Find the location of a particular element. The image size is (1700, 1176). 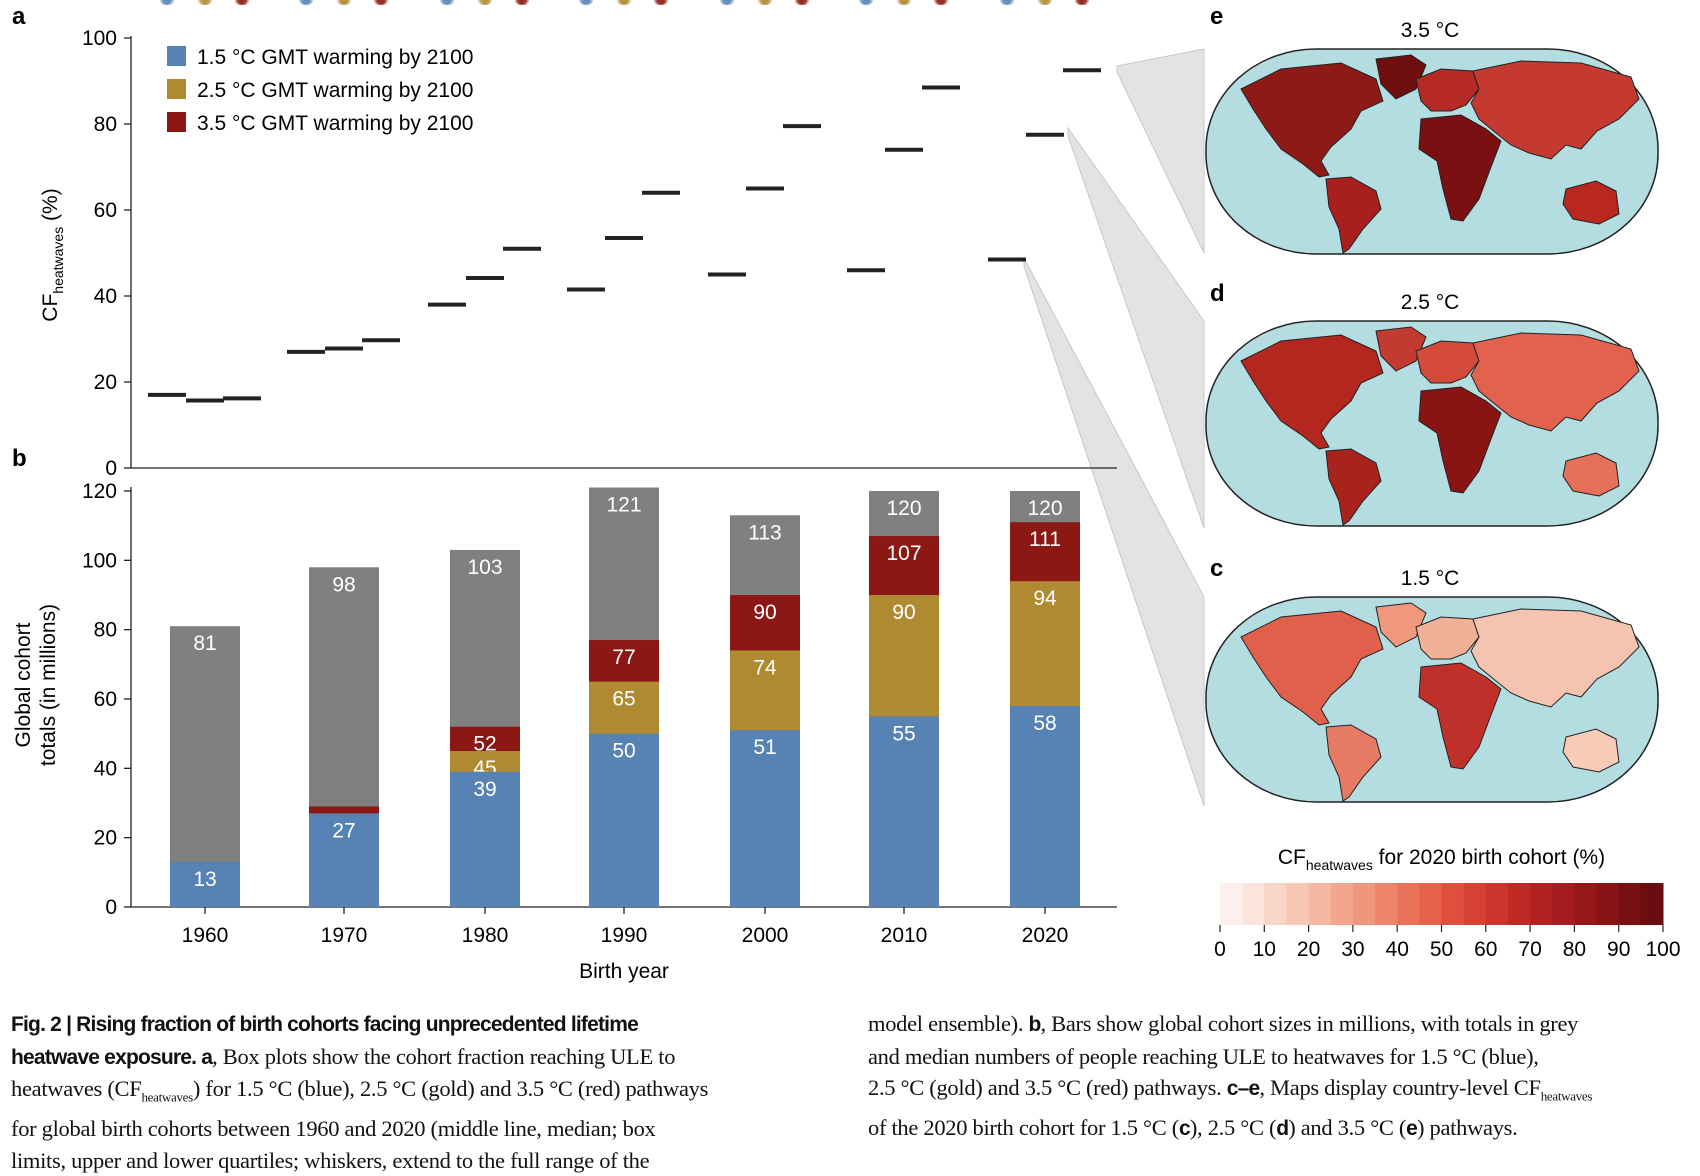

bar-15C-2000 is located at coordinates (765, 818).